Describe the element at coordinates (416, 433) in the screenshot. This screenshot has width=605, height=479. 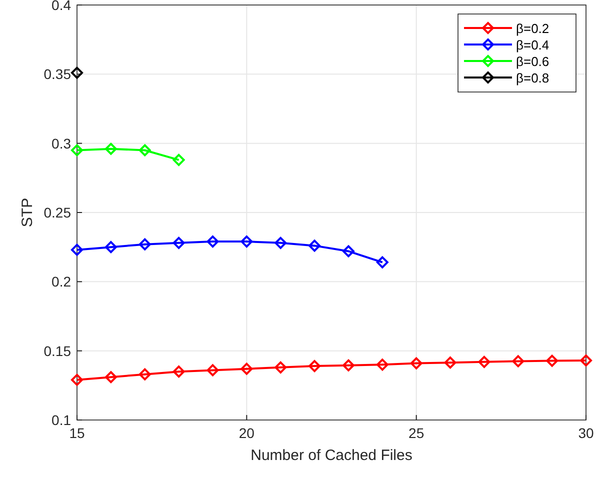
I see `x-tick-label: 25` at that location.